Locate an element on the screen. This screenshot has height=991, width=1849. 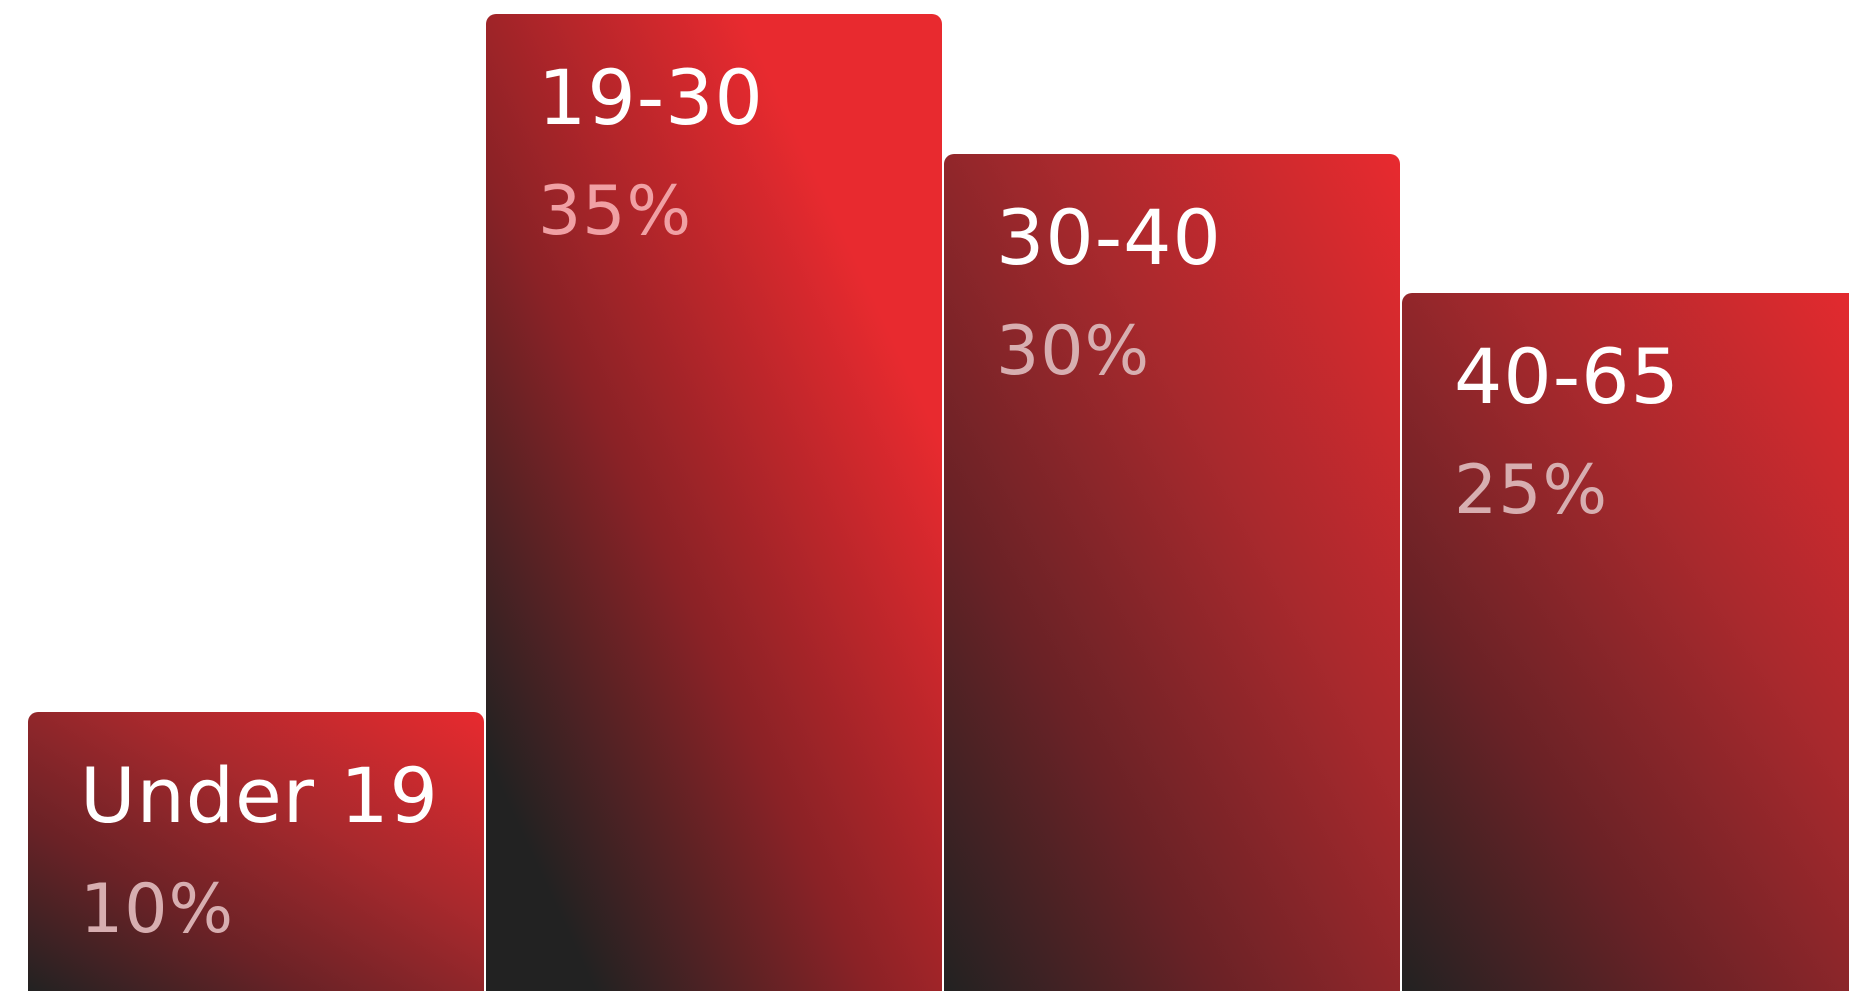
bar-value-label: 25% is located at coordinates (1531, 490).